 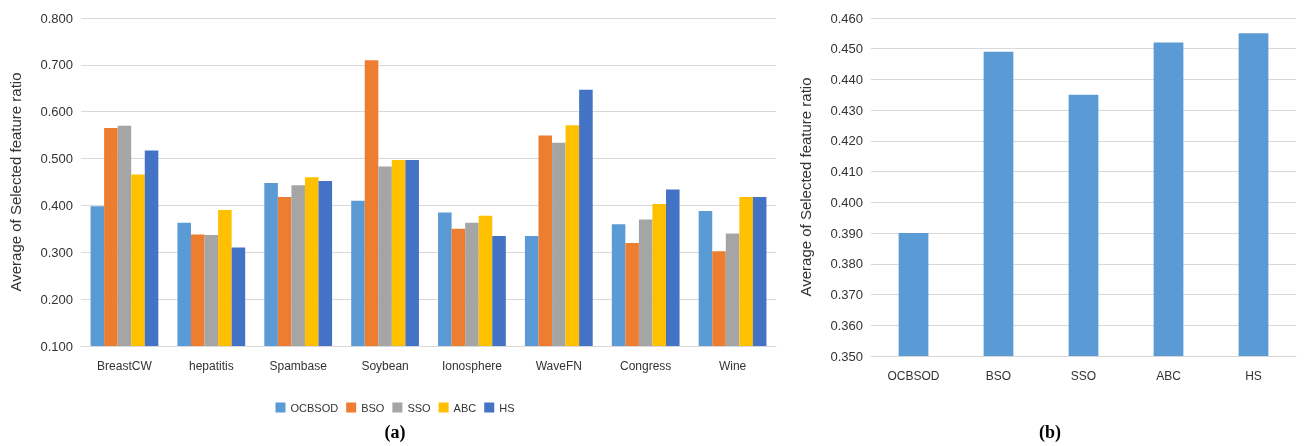 What do you see at coordinates (56, 299) in the screenshot?
I see `y-tick-label: 0.200` at bounding box center [56, 299].